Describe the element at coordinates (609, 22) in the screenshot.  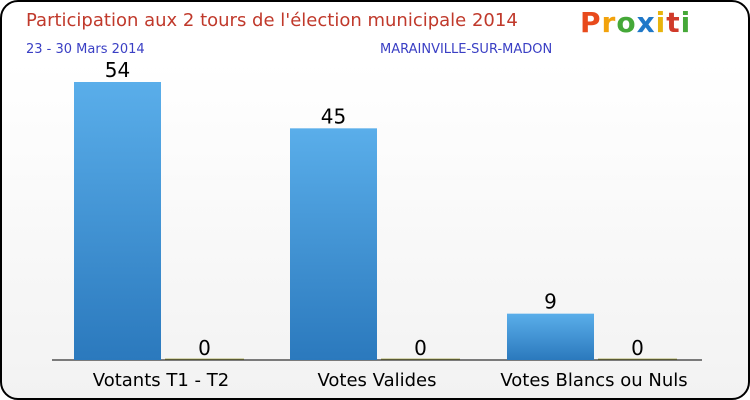
I see `logo-letter: r` at that location.